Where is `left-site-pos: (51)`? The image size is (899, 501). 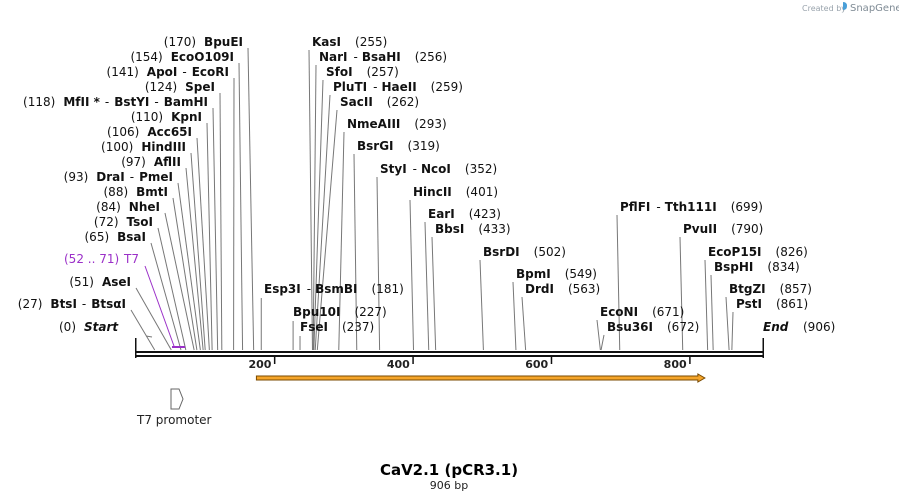 left-site-pos: (51) is located at coordinates (81, 282).